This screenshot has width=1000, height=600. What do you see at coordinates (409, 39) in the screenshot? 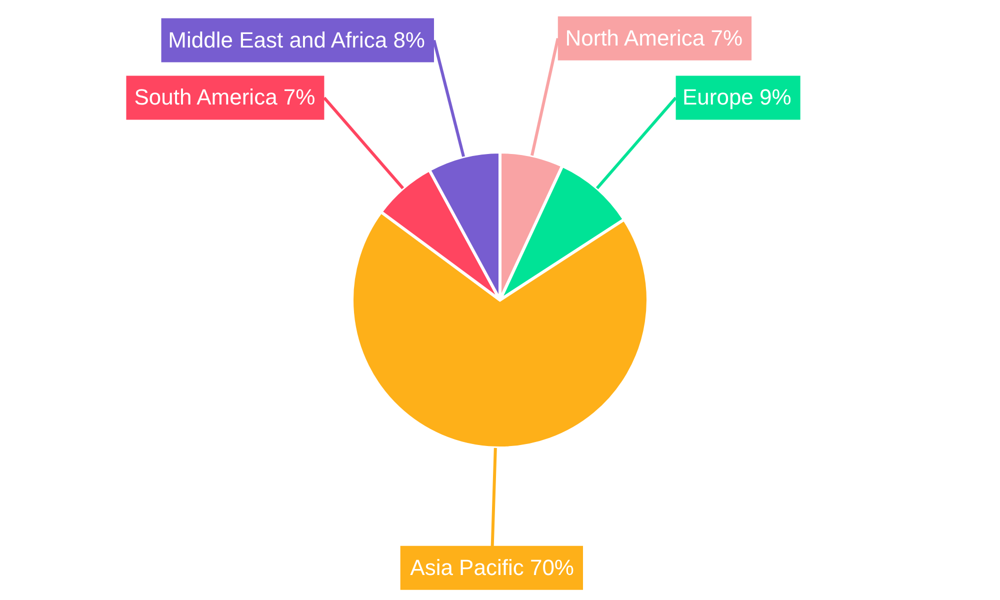
I see `data-label: 8%` at bounding box center [409, 39].